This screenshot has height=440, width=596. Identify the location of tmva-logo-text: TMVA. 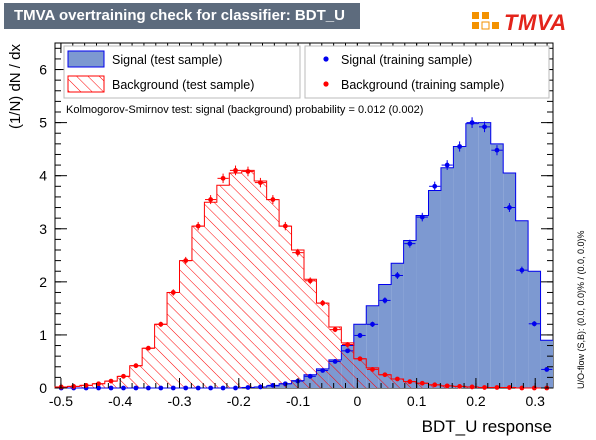
(535, 22).